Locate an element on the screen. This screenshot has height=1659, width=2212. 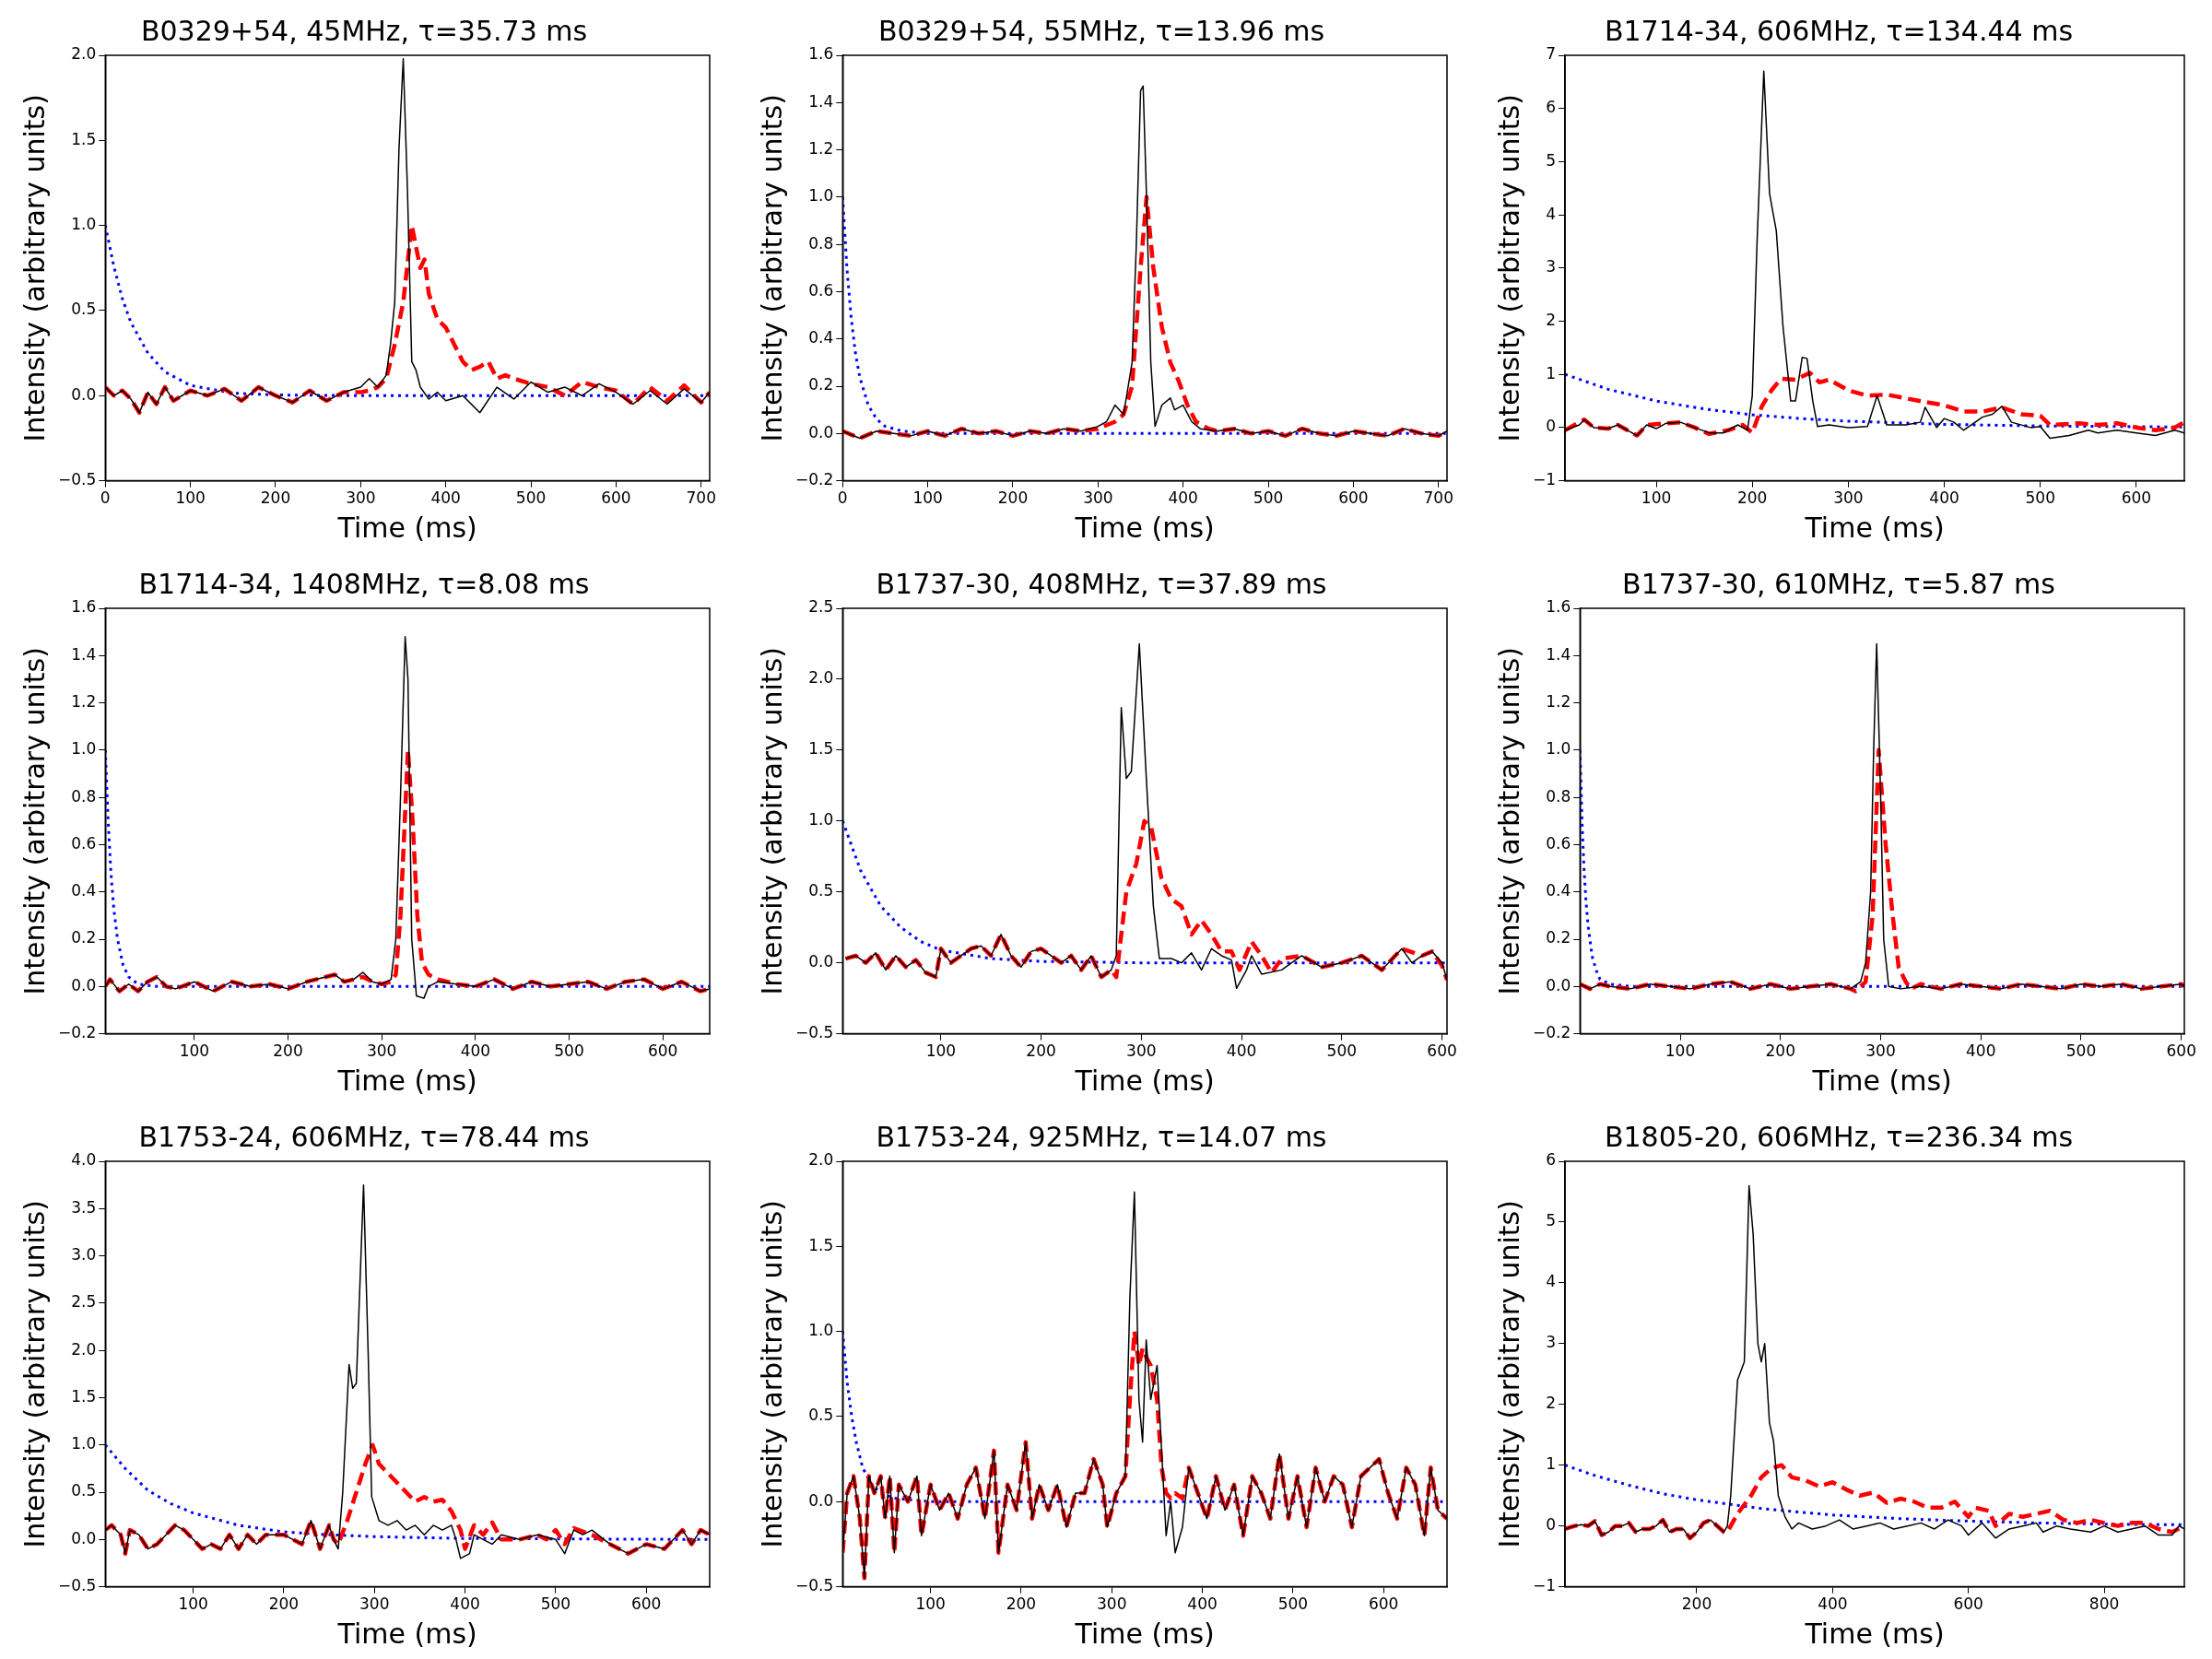
chart-title: B1737-30, 610MHz, τ=5.87 ms is located at coordinates (1838, 583).